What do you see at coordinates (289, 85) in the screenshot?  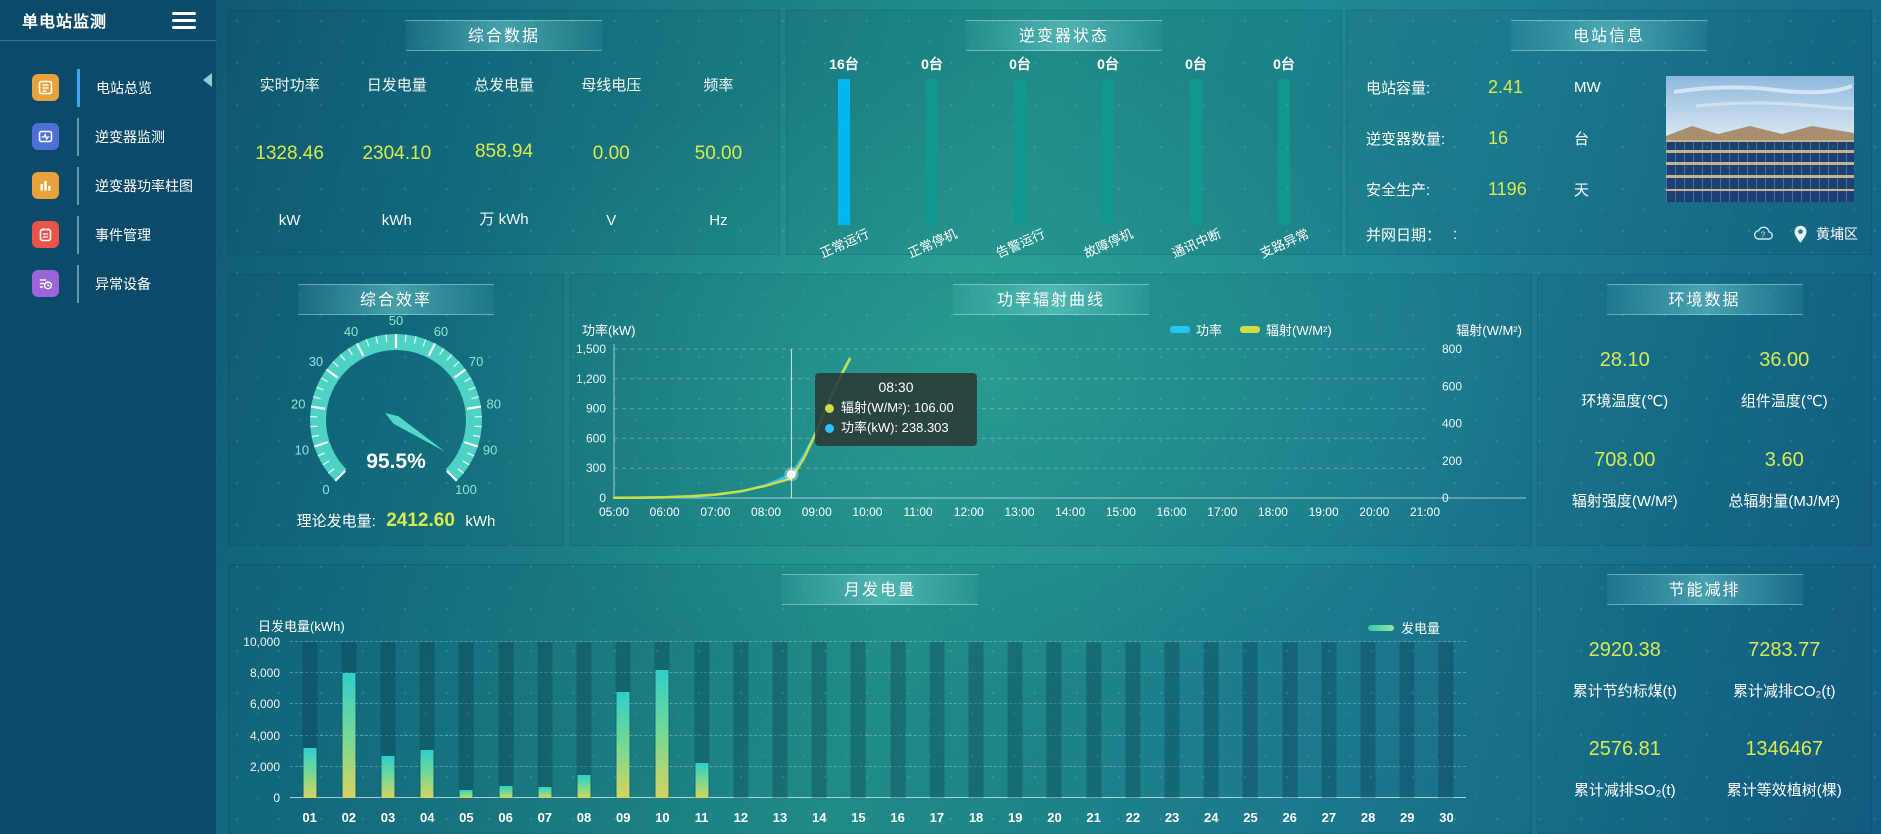 I see `metric-label: 实时功率` at bounding box center [289, 85].